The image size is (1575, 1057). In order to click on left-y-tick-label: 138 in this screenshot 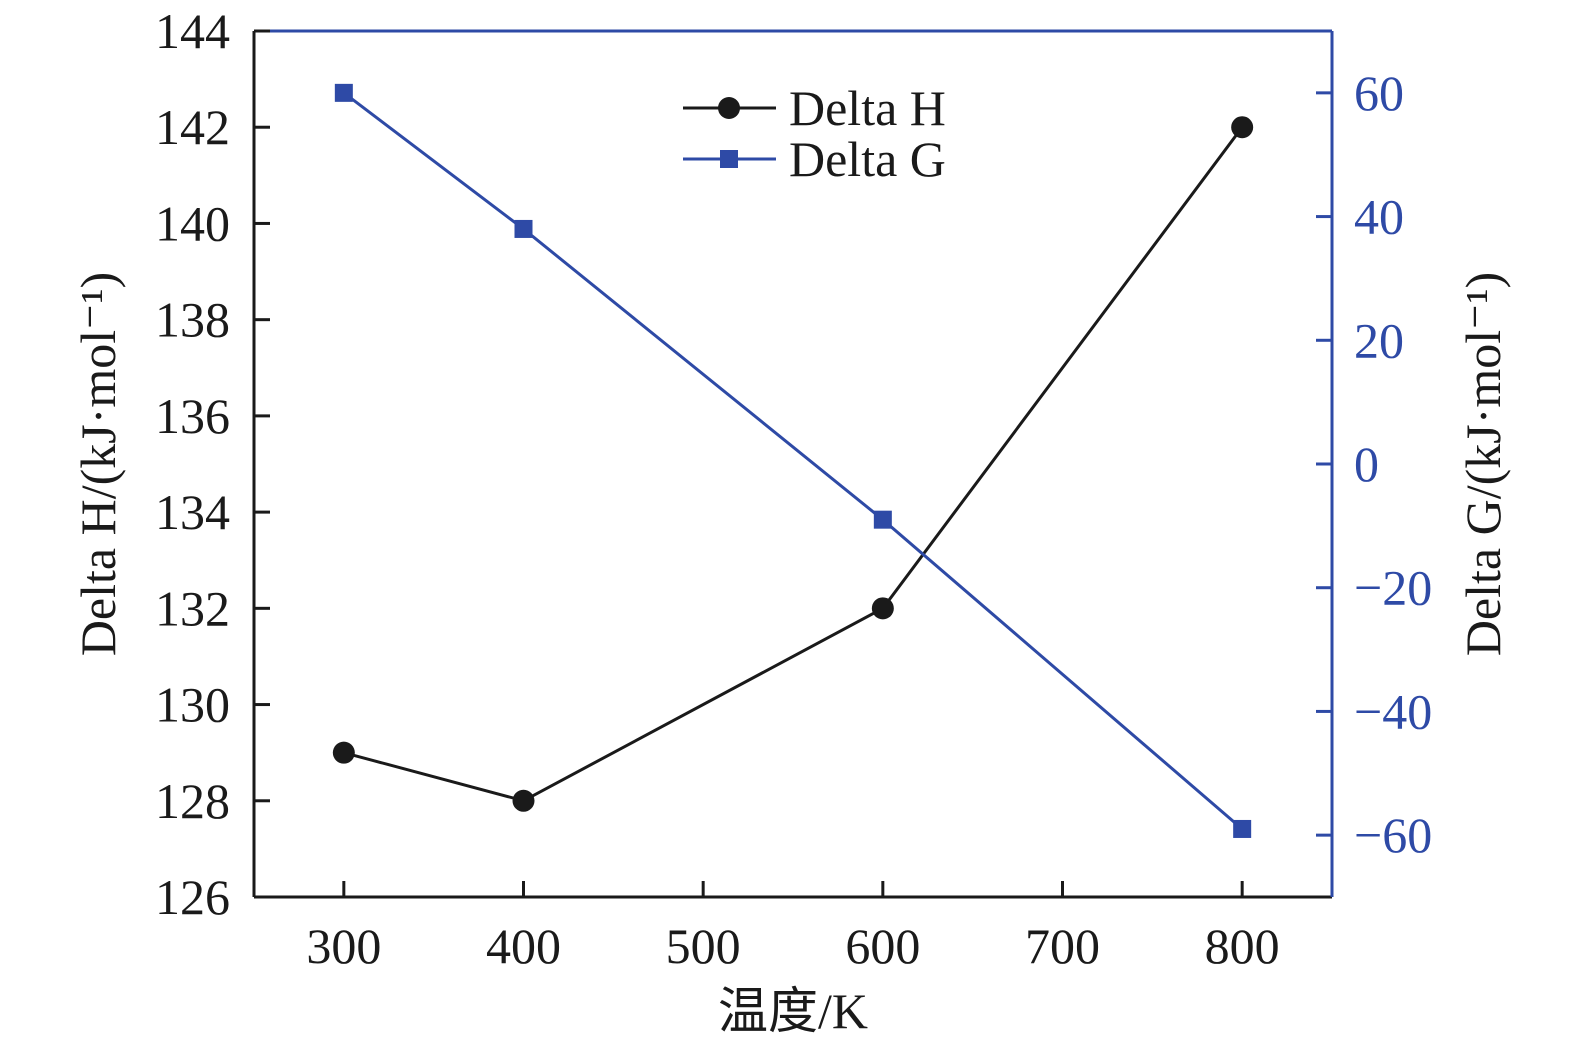, I will do `click(192, 320)`.